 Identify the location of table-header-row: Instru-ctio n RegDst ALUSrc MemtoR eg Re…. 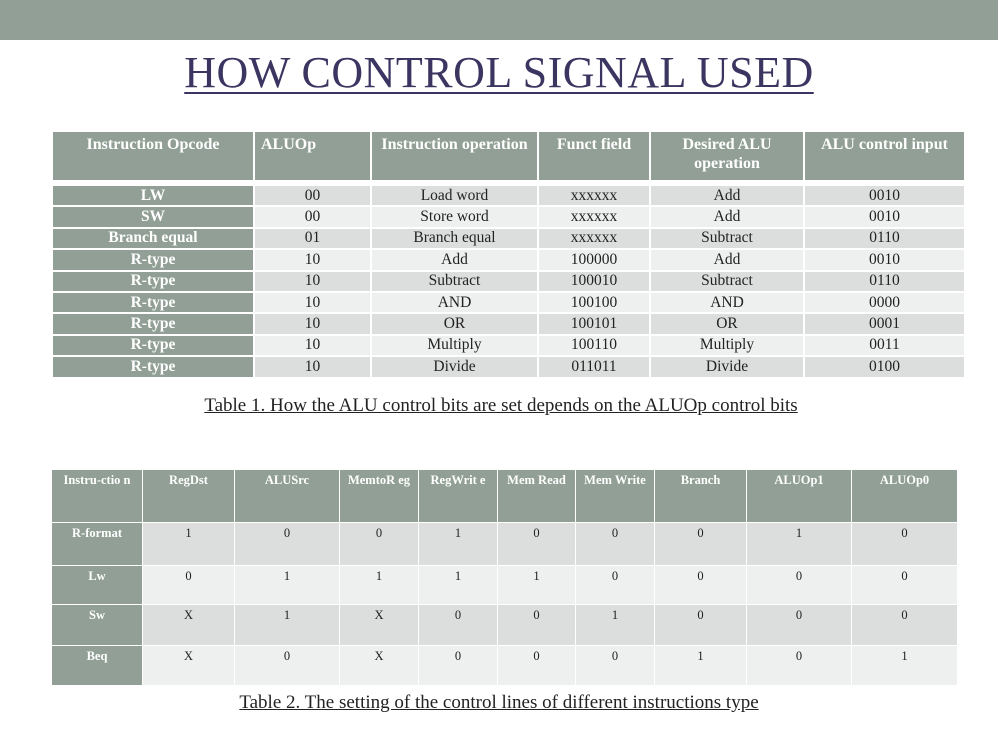
(504, 496).